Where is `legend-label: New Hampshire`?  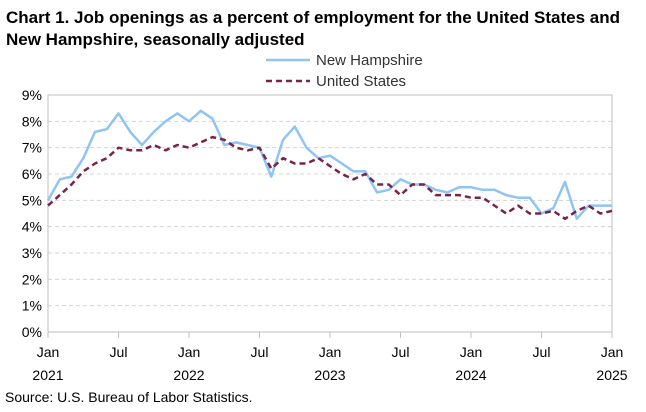
legend-label: New Hampshire is located at coordinates (369, 60).